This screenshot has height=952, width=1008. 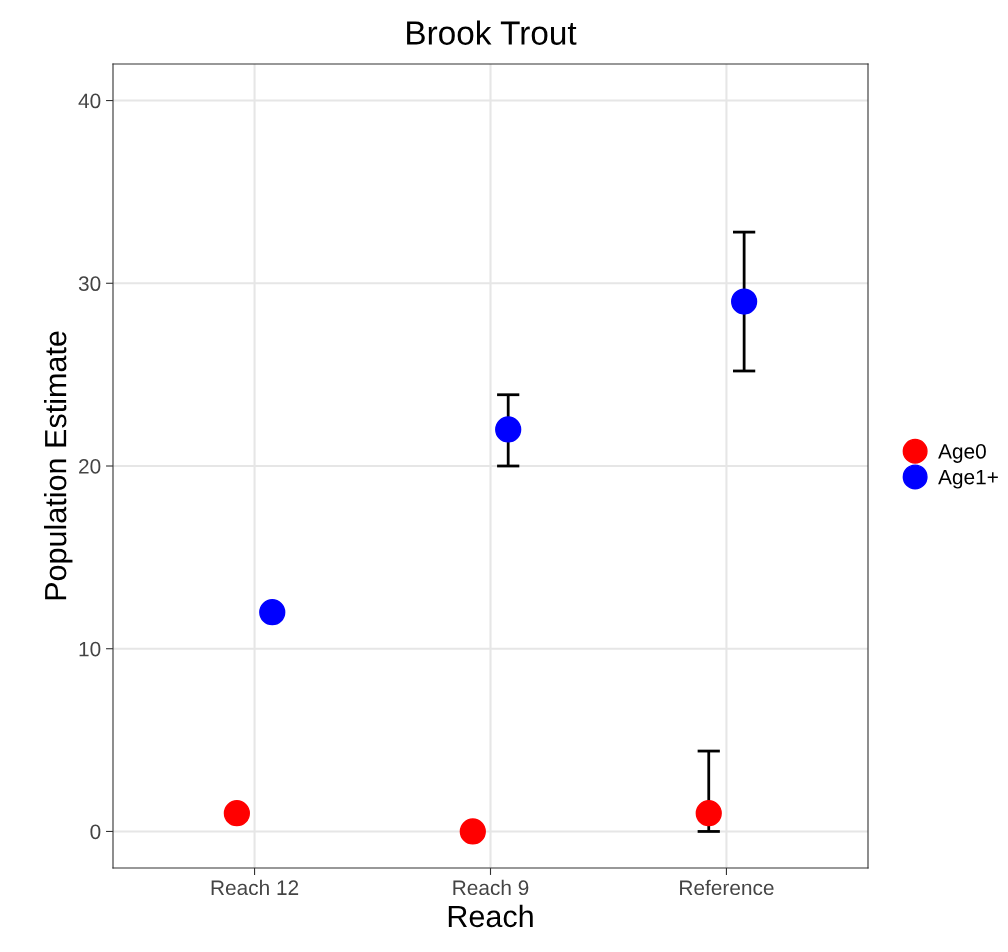 What do you see at coordinates (491, 887) in the screenshot?
I see `x-tick-label: Reach 9` at bounding box center [491, 887].